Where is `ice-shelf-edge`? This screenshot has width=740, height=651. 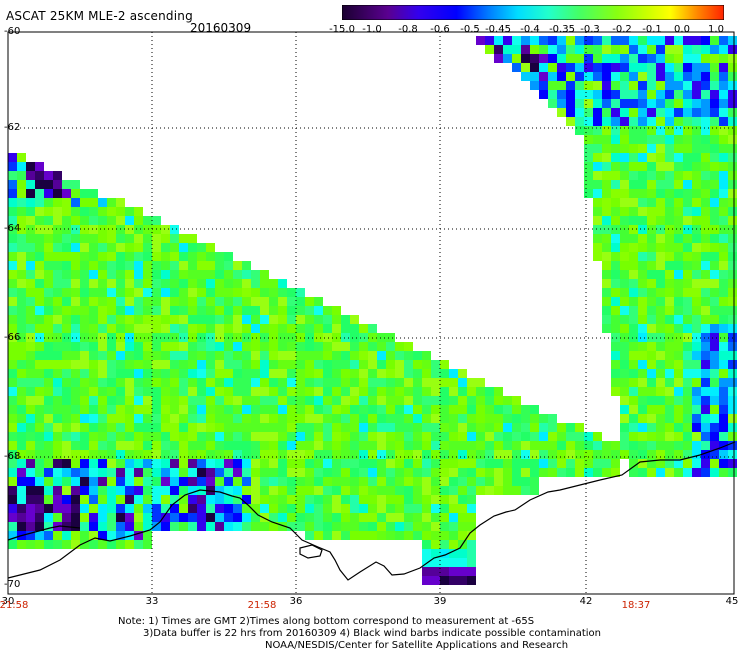 ice-shelf-edge is located at coordinates (44, 533).